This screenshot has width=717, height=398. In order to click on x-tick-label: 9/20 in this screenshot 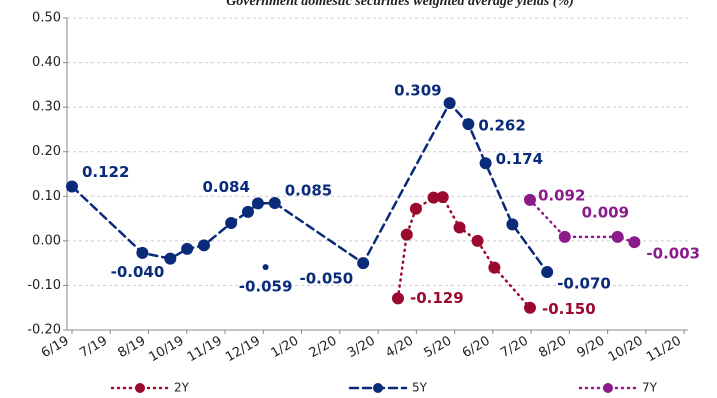, I will do `click(591, 348)`.